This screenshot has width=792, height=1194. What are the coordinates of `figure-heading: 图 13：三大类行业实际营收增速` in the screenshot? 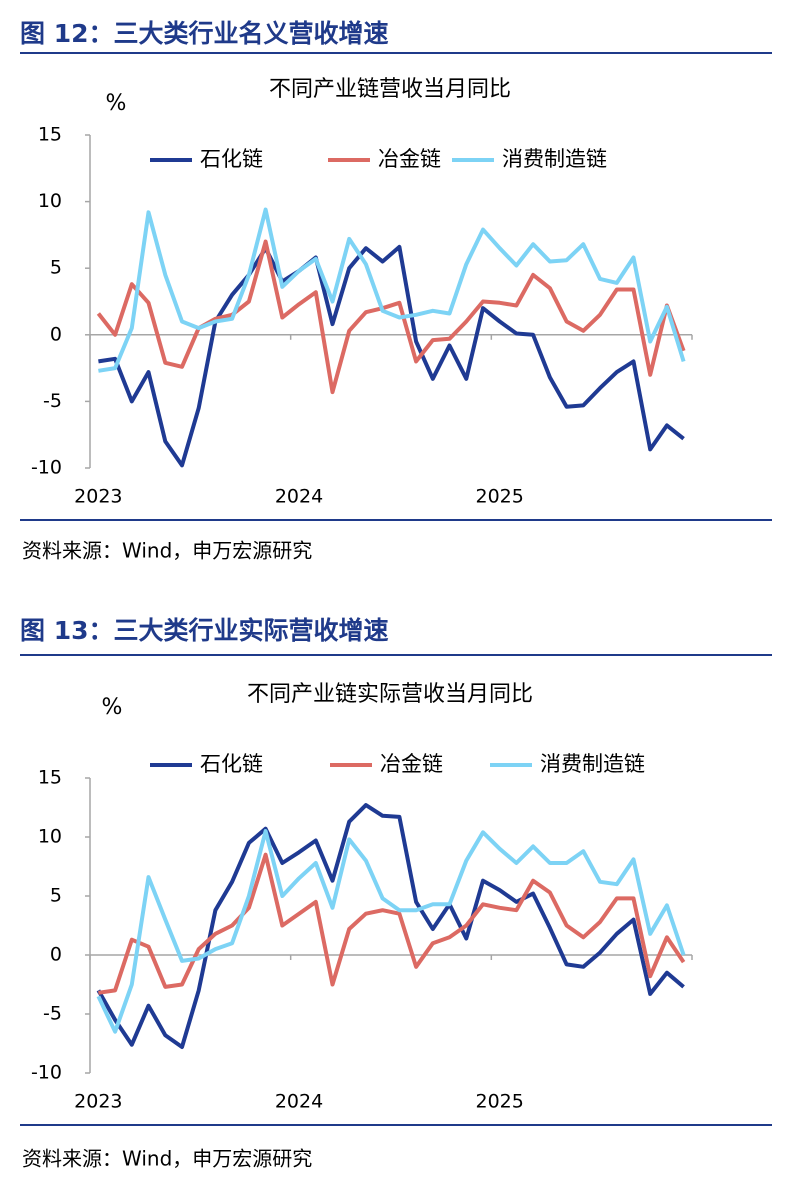 It's located at (204, 630).